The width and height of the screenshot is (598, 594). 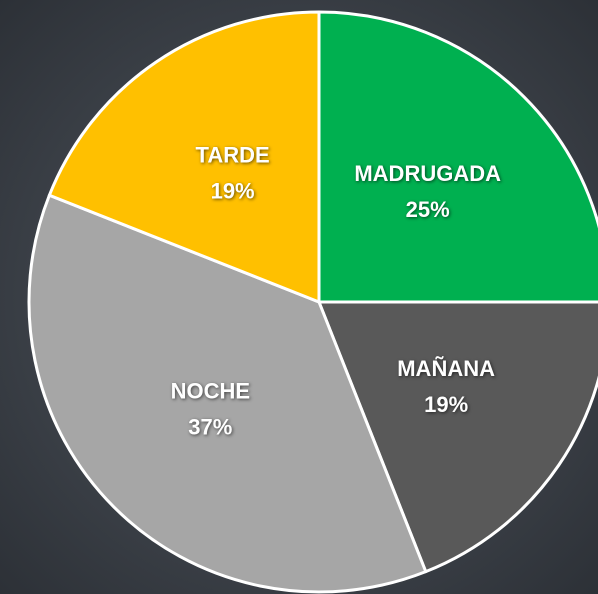 What do you see at coordinates (210, 426) in the screenshot?
I see `value-label: 37%` at bounding box center [210, 426].